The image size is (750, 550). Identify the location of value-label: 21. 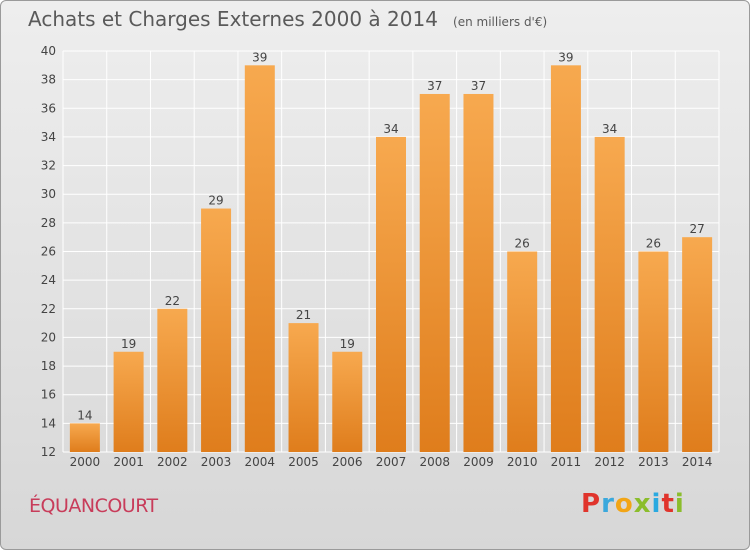
(303, 315).